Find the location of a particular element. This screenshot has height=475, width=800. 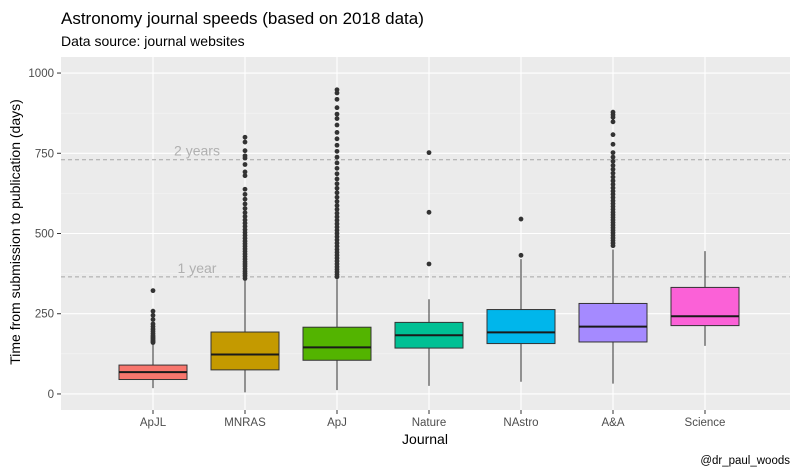

y-tick-label: 1000 is located at coordinates (41, 74).